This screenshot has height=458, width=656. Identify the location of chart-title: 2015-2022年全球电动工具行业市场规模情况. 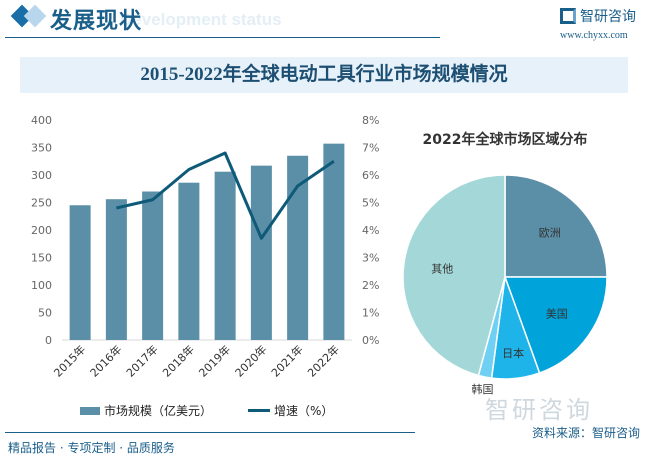
(324, 75).